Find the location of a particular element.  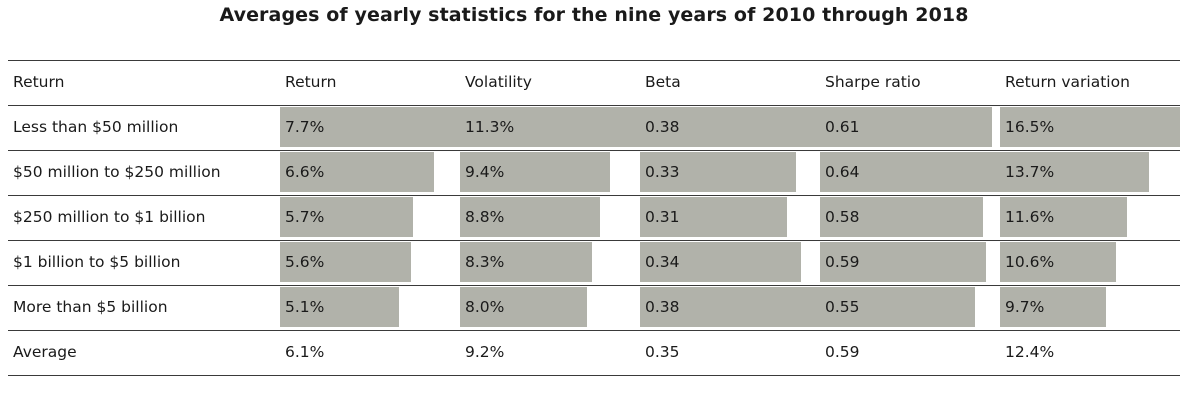

data-label: 8.0% is located at coordinates (485, 307).